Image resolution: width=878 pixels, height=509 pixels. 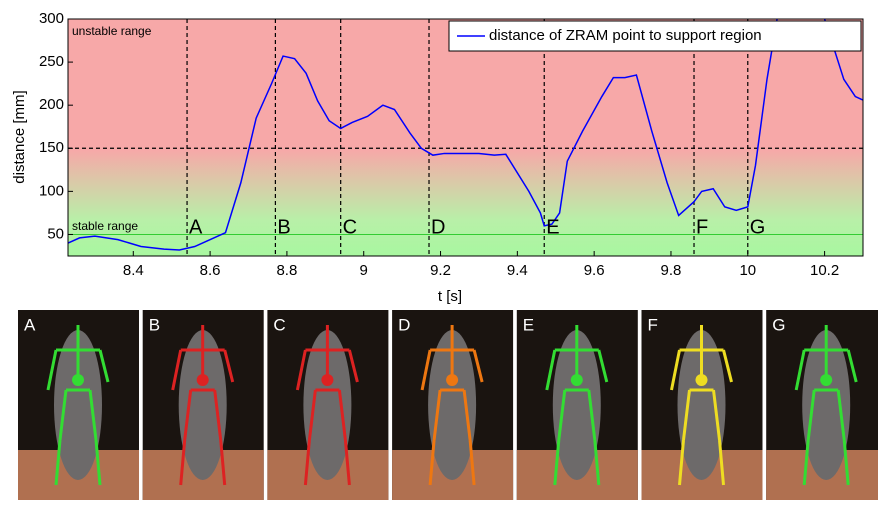 What do you see at coordinates (758, 227) in the screenshot?
I see `marker-label: G` at bounding box center [758, 227].